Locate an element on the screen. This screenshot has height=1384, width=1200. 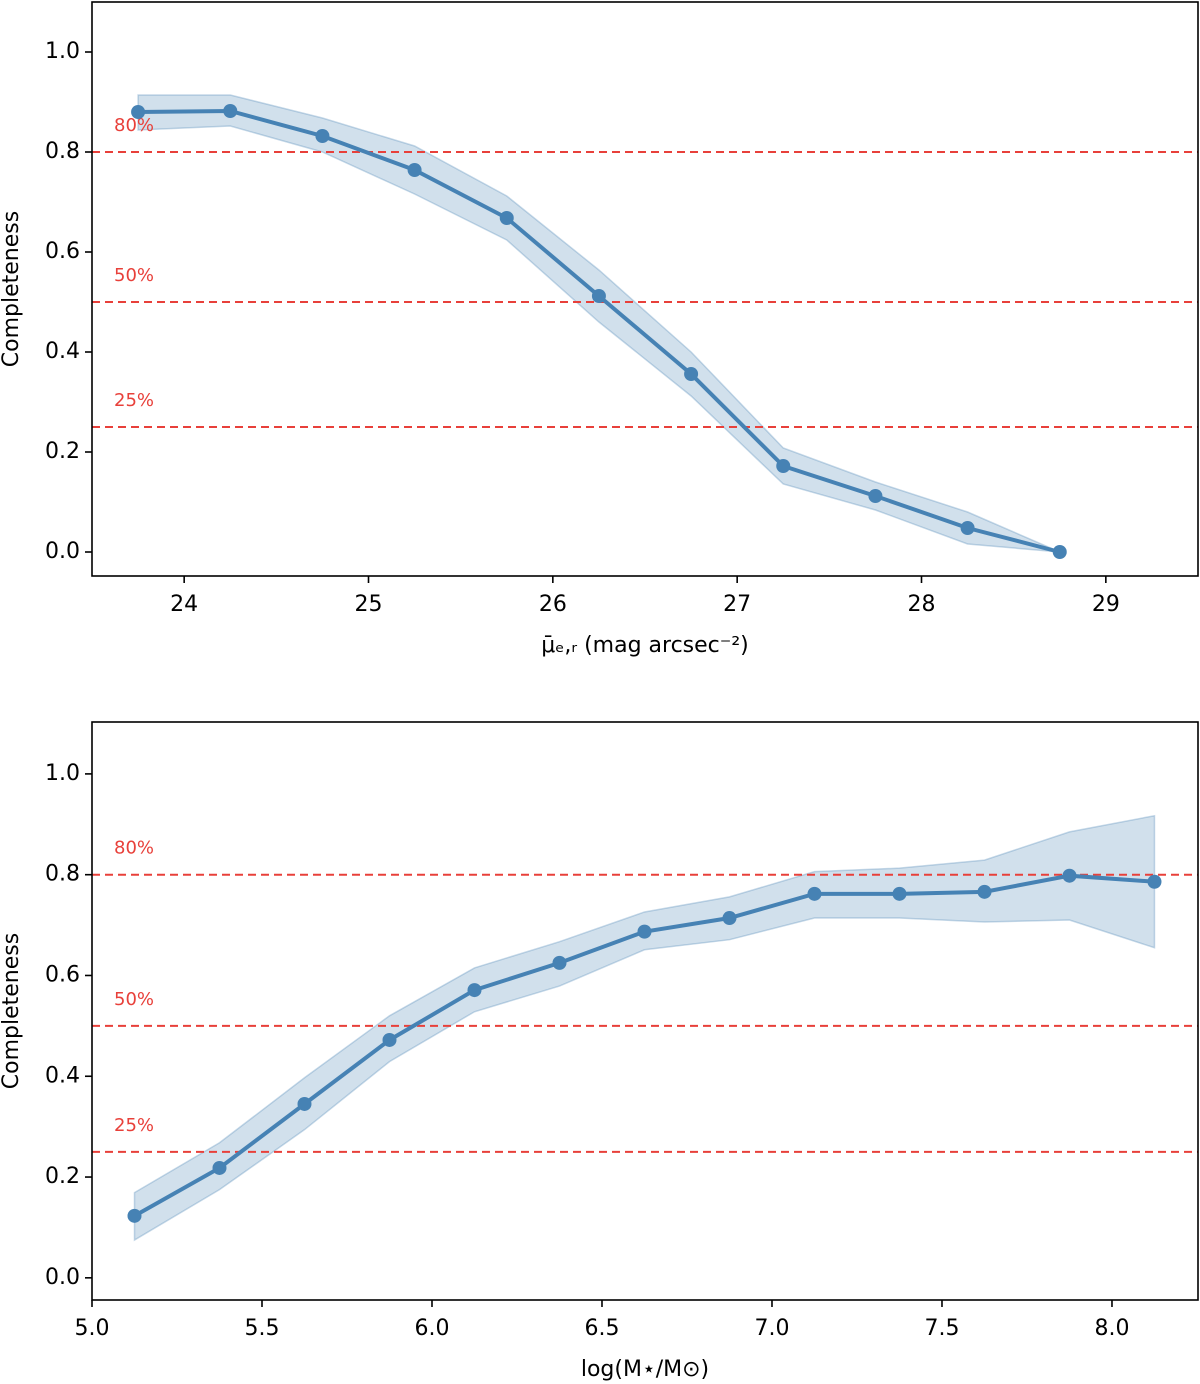
x-tick-label: 7.0 is located at coordinates (771, 1328).